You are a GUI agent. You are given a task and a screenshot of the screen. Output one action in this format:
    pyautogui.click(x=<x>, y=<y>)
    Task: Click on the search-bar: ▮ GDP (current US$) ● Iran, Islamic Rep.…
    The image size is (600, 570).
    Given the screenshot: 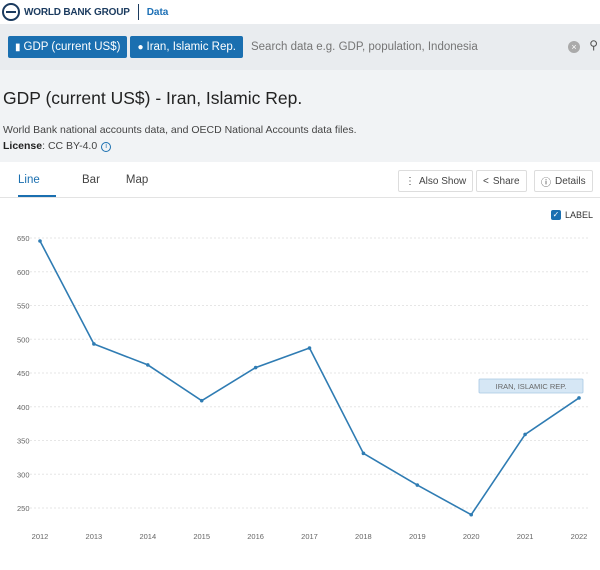 What is the action you would take?
    pyautogui.click(x=300, y=47)
    